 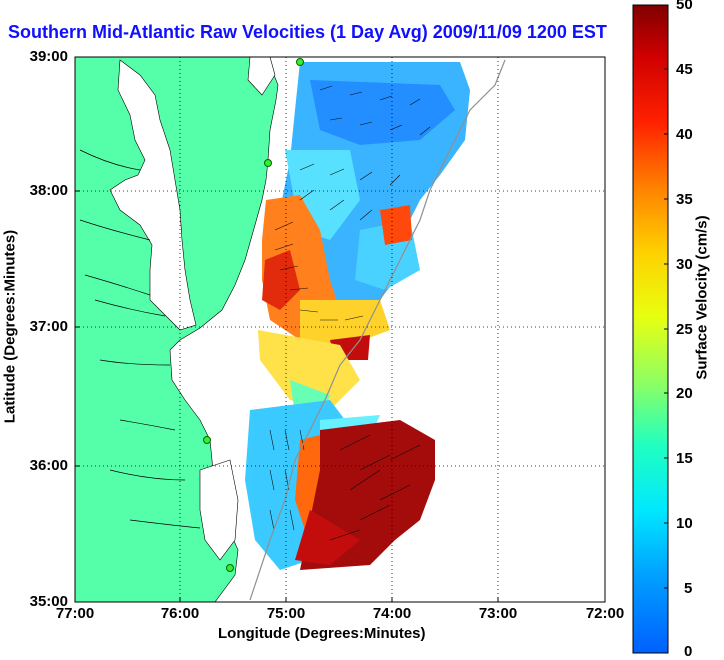 What do you see at coordinates (702, 297) in the screenshot?
I see `colorbar-label: Surface Velocity (cm/s)` at bounding box center [702, 297].